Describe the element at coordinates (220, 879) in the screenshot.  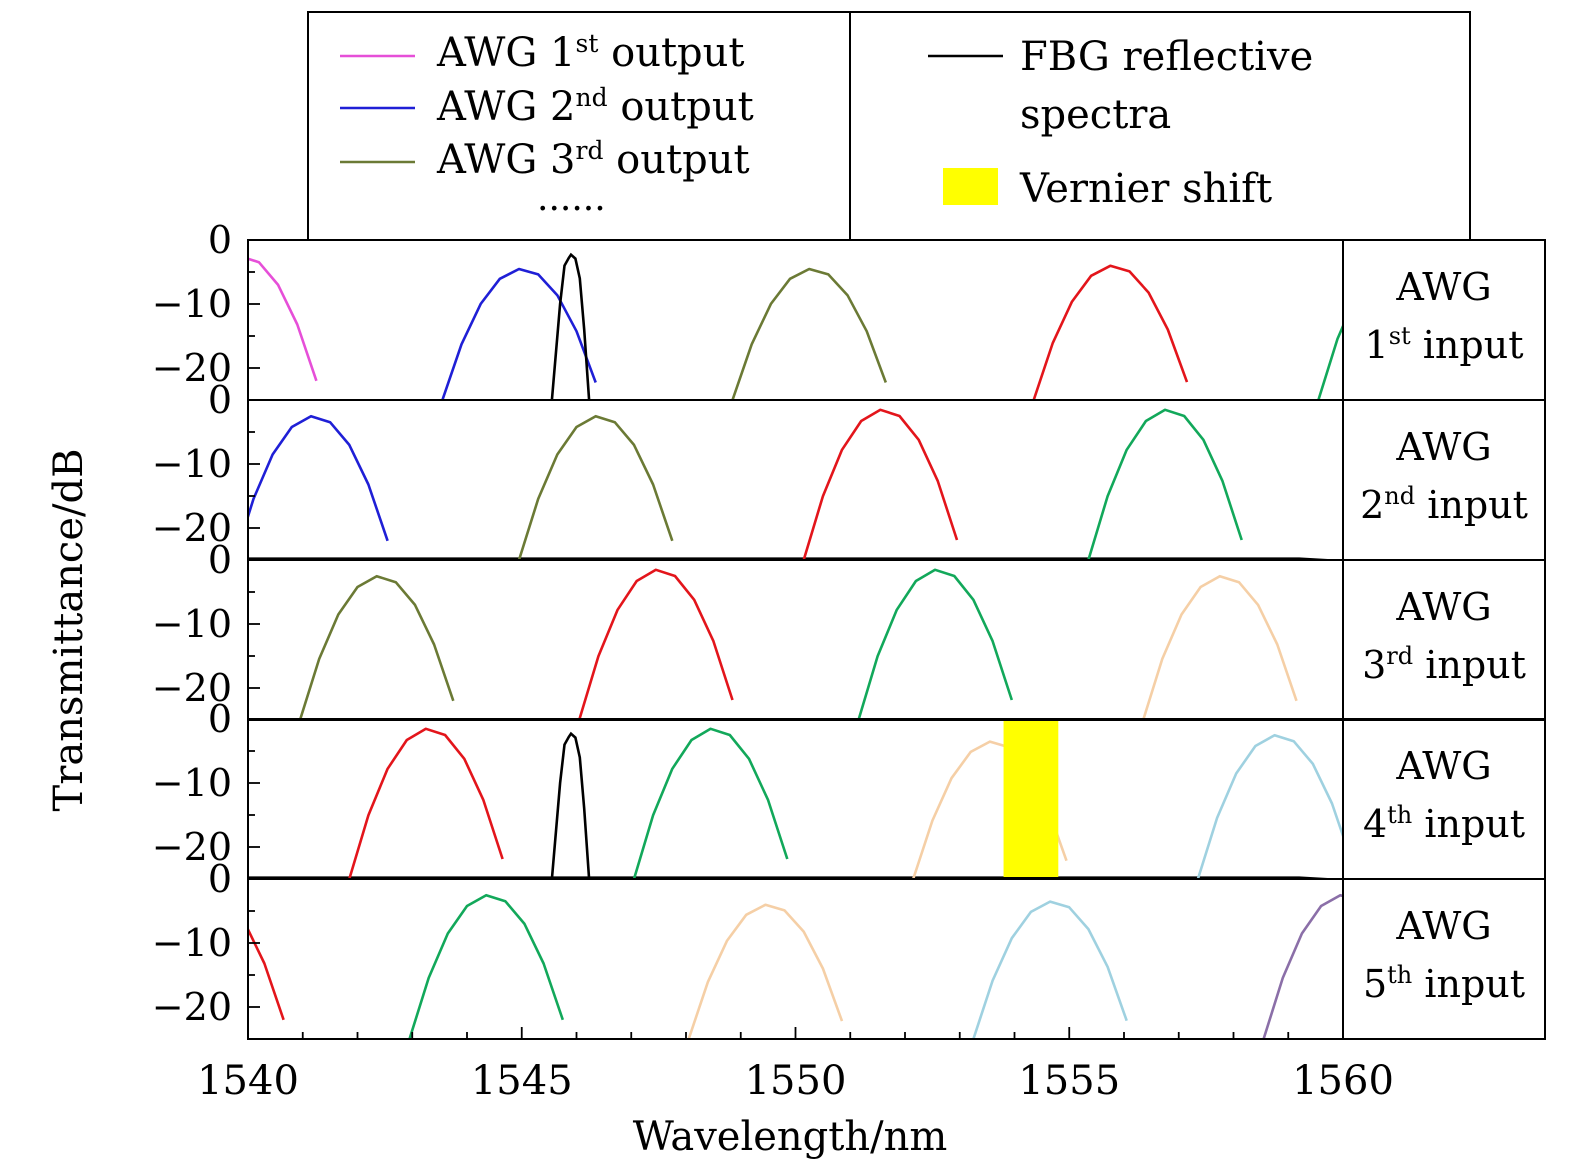
I see `panel-5-ytick-label: 0` at that location.